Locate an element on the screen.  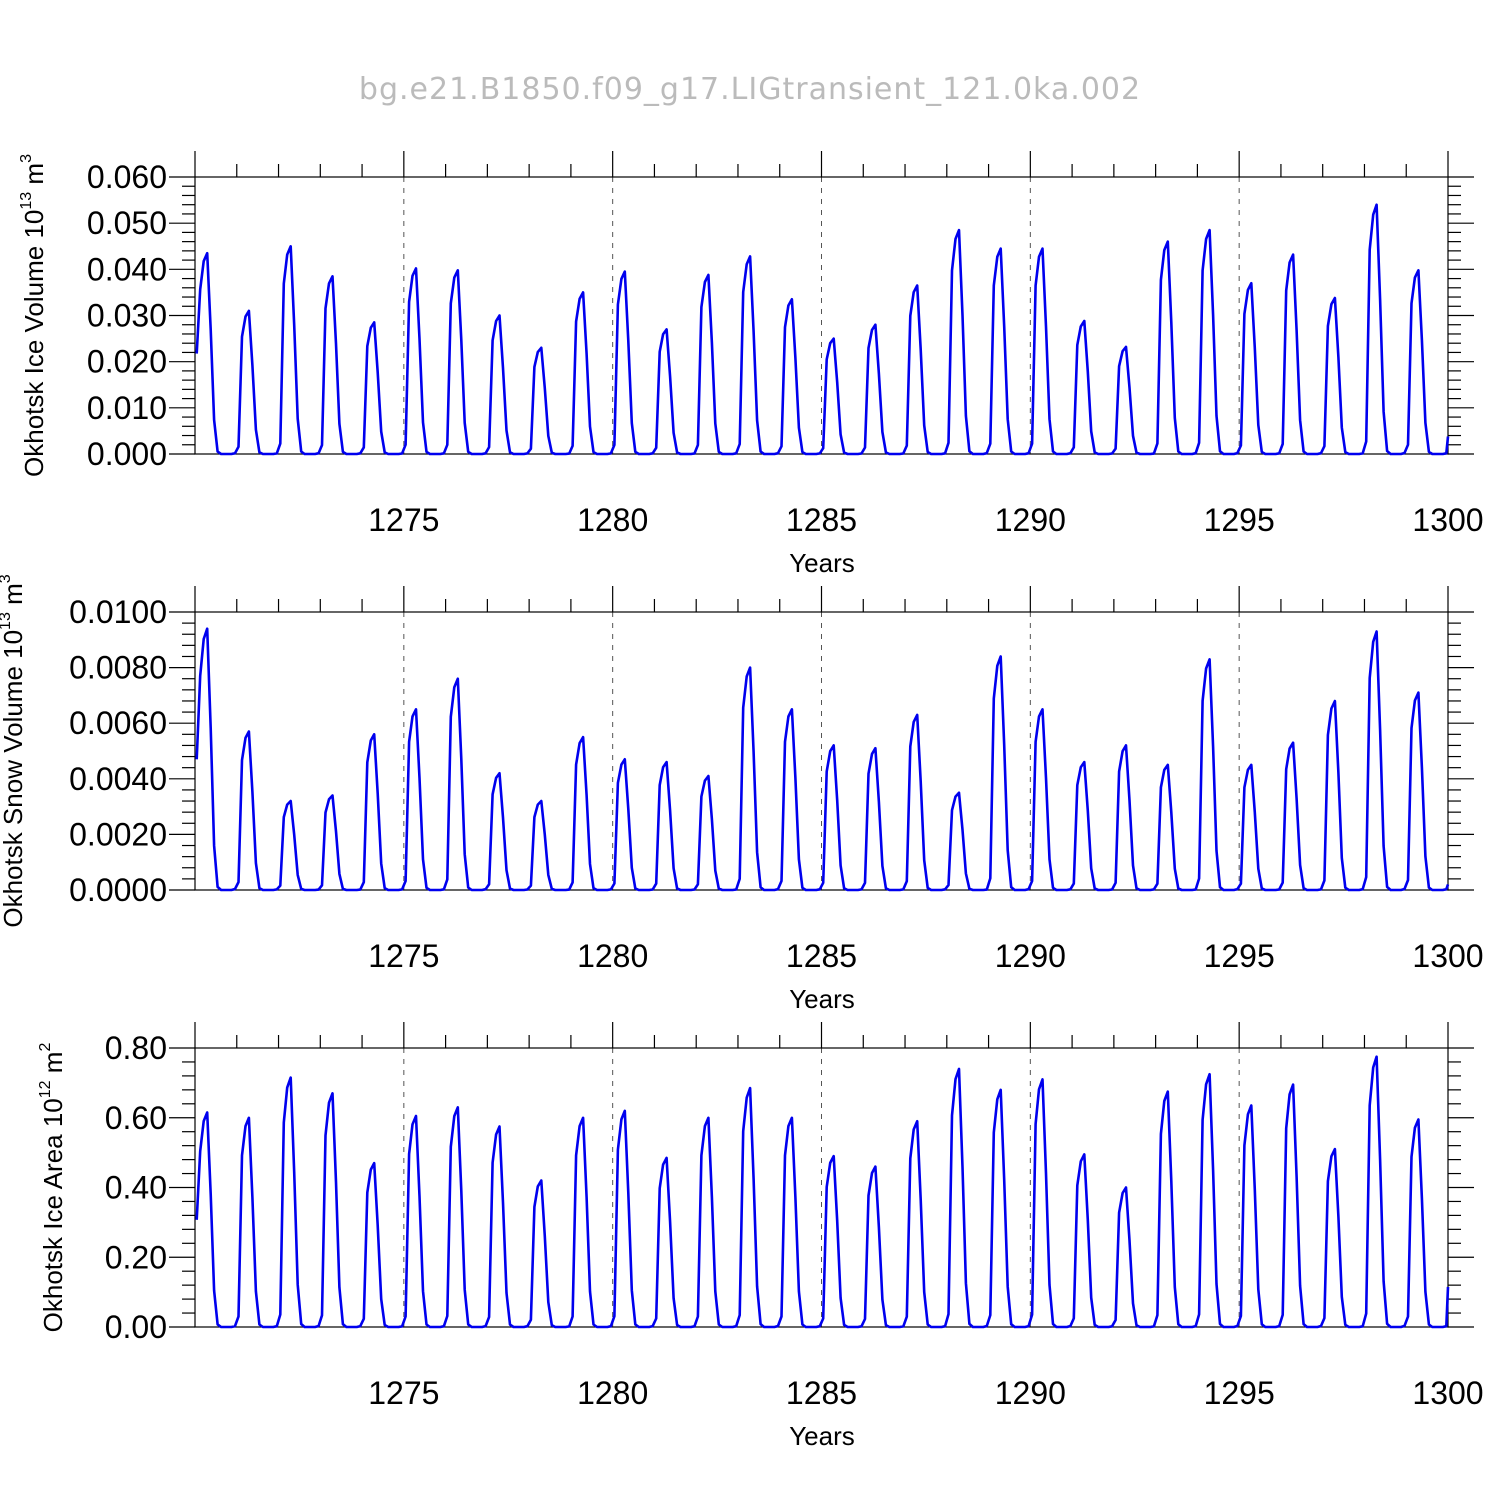
y-tick-label: 0.40 is located at coordinates (136, 1188).